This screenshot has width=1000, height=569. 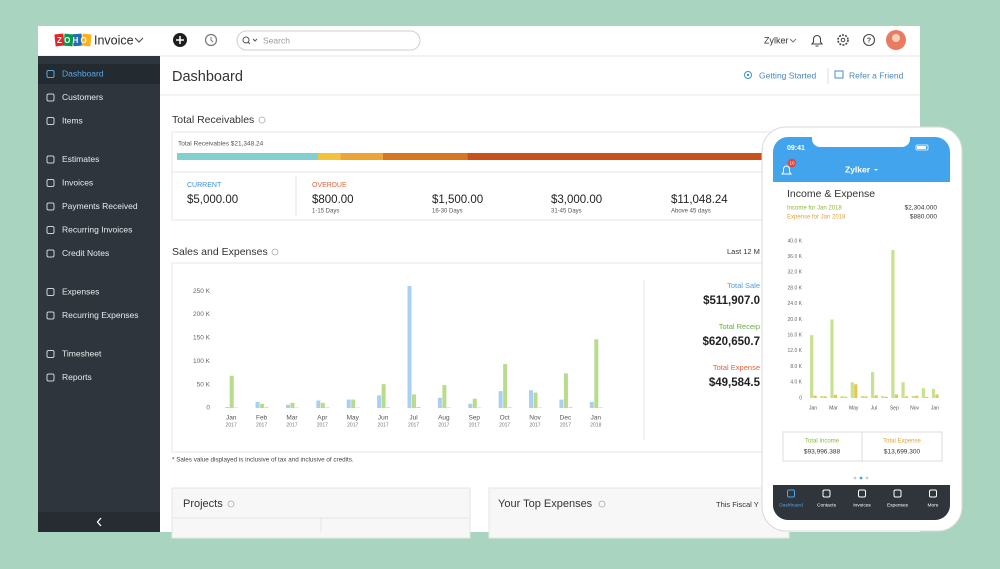 What do you see at coordinates (77, 182) in the screenshot?
I see `menu-item: Invoices` at bounding box center [77, 182].